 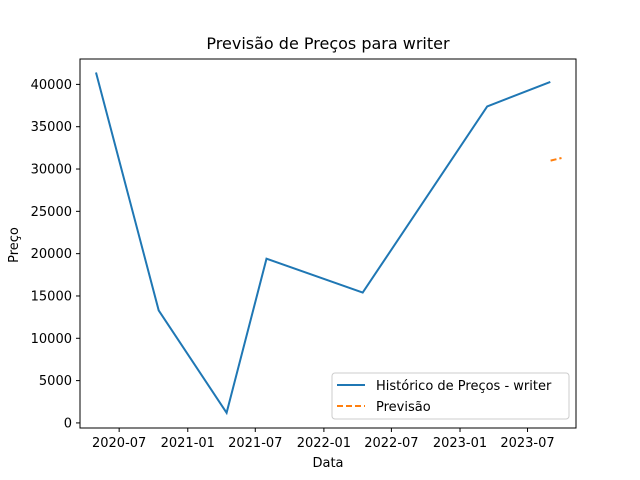 I want to click on x-tick-label: 2021-07, so click(x=255, y=443).